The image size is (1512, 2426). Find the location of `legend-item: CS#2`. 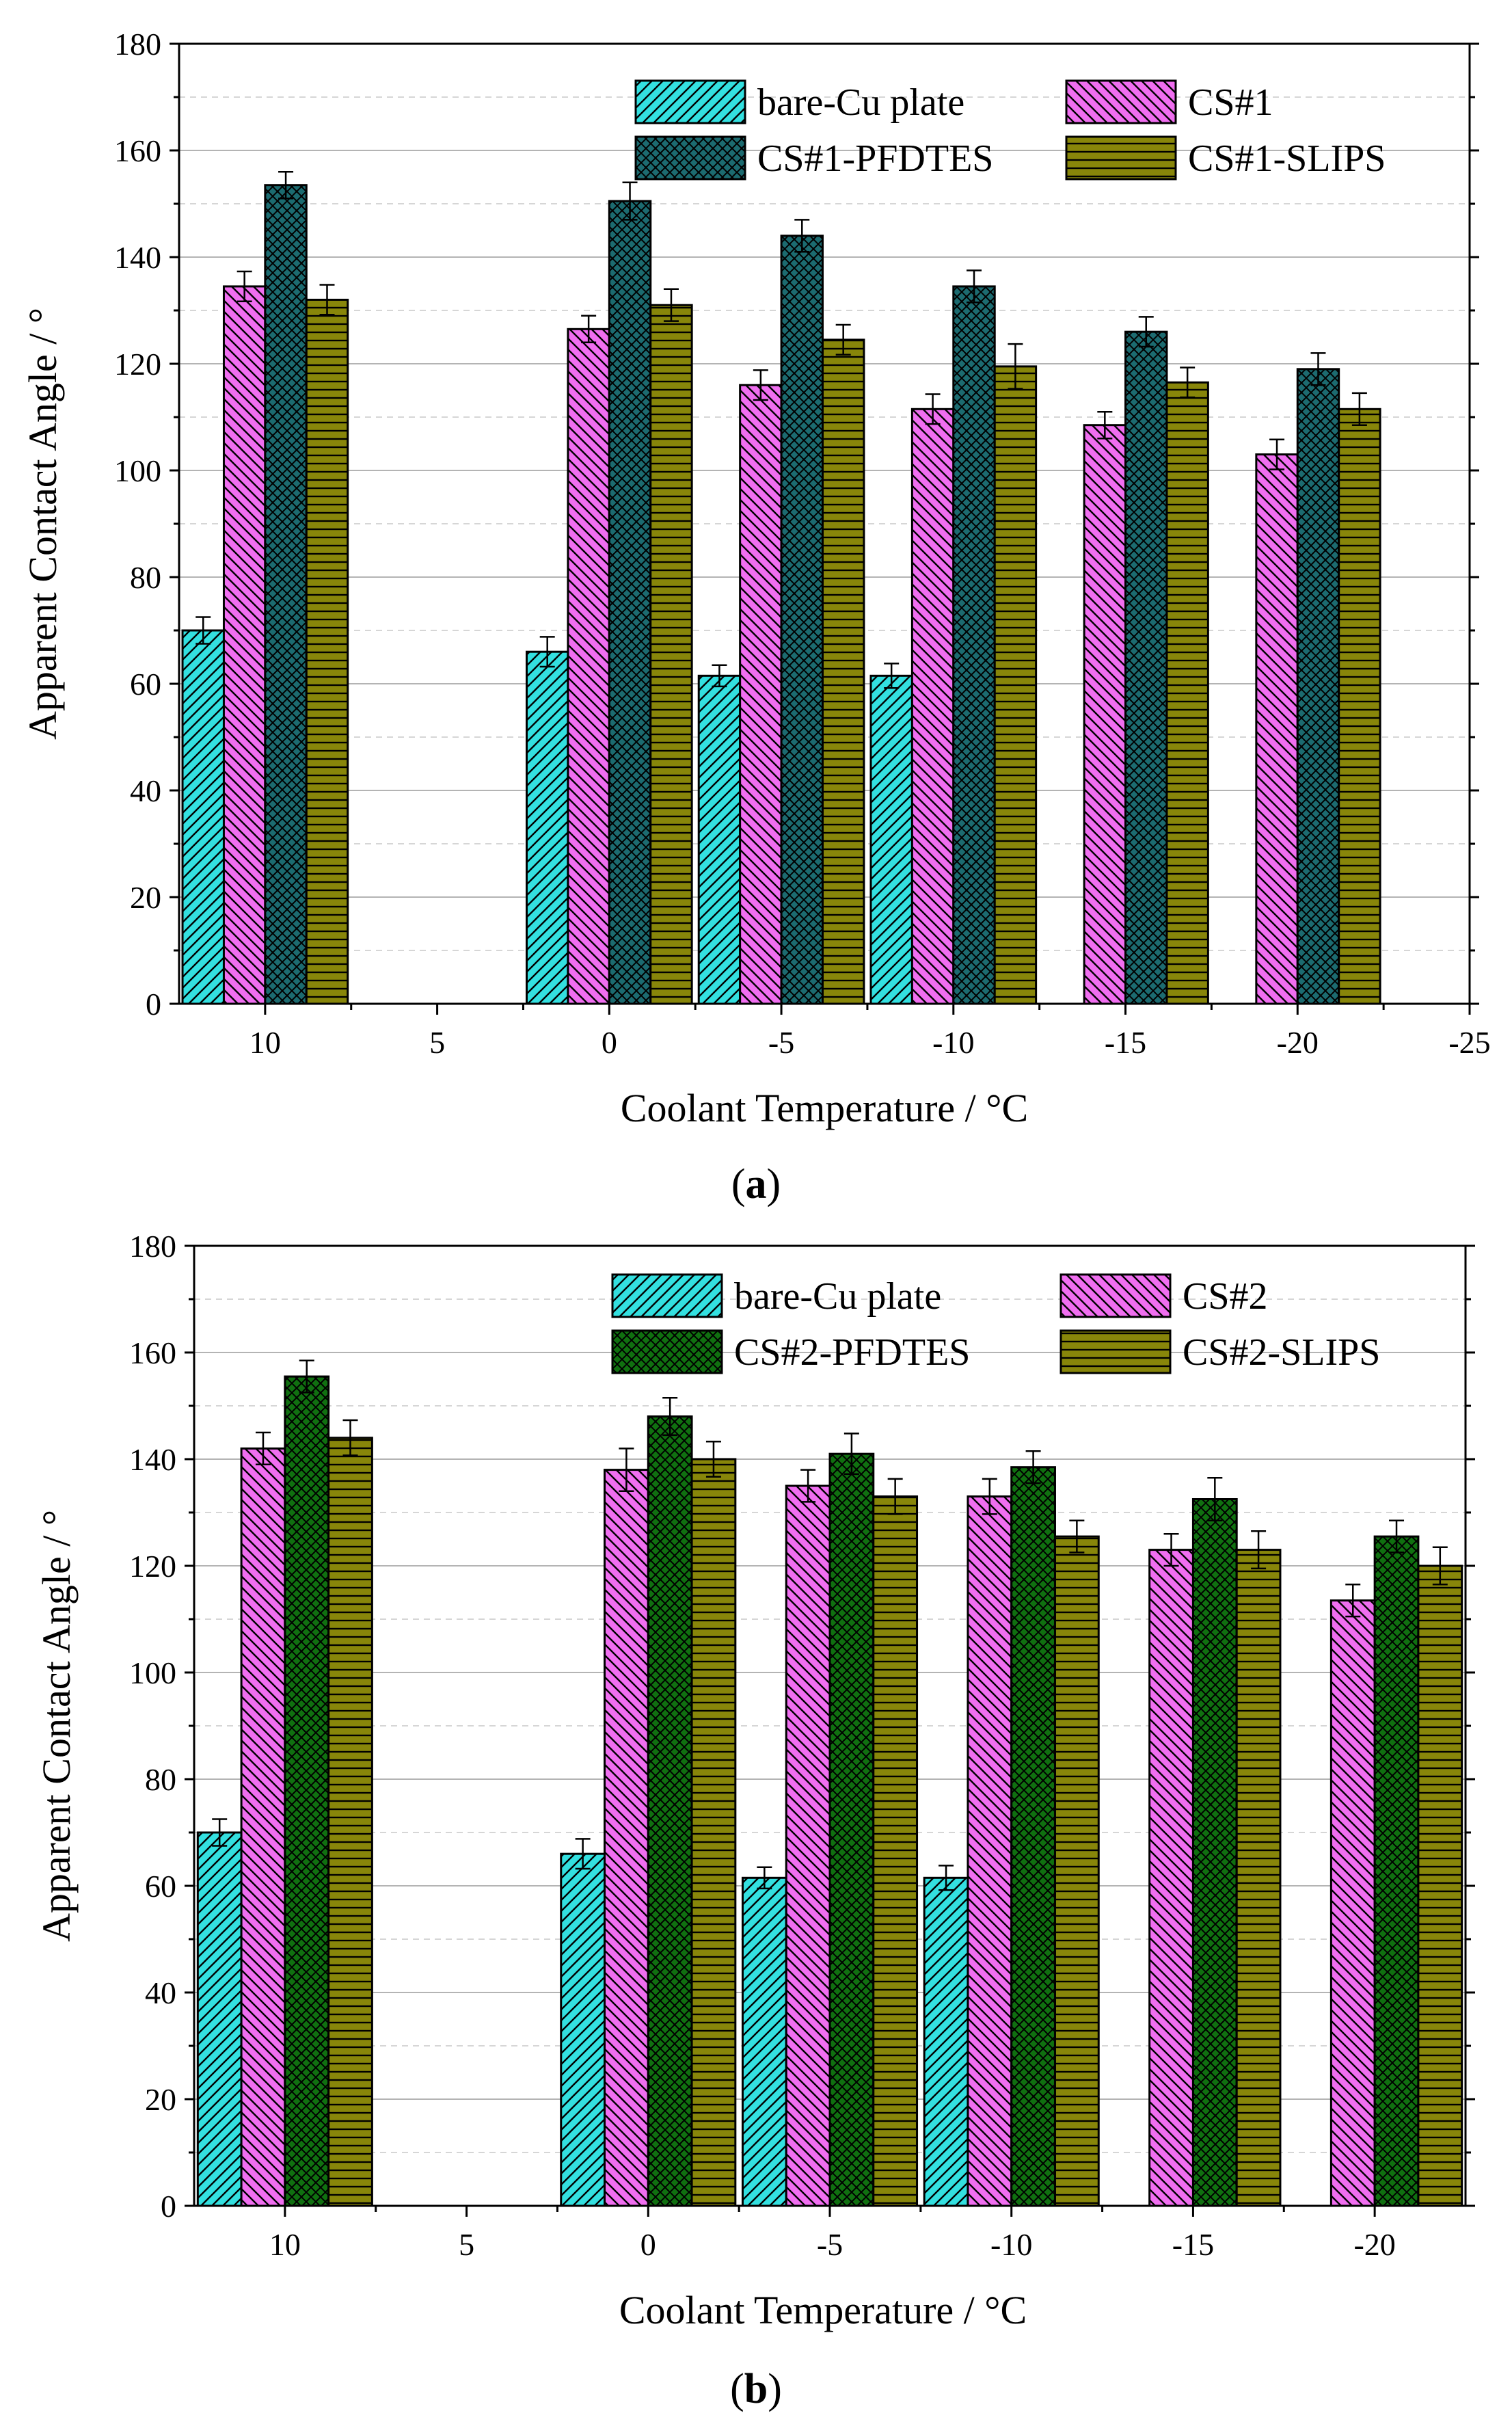

legend-item: CS#2 is located at coordinates (1163, 1295).